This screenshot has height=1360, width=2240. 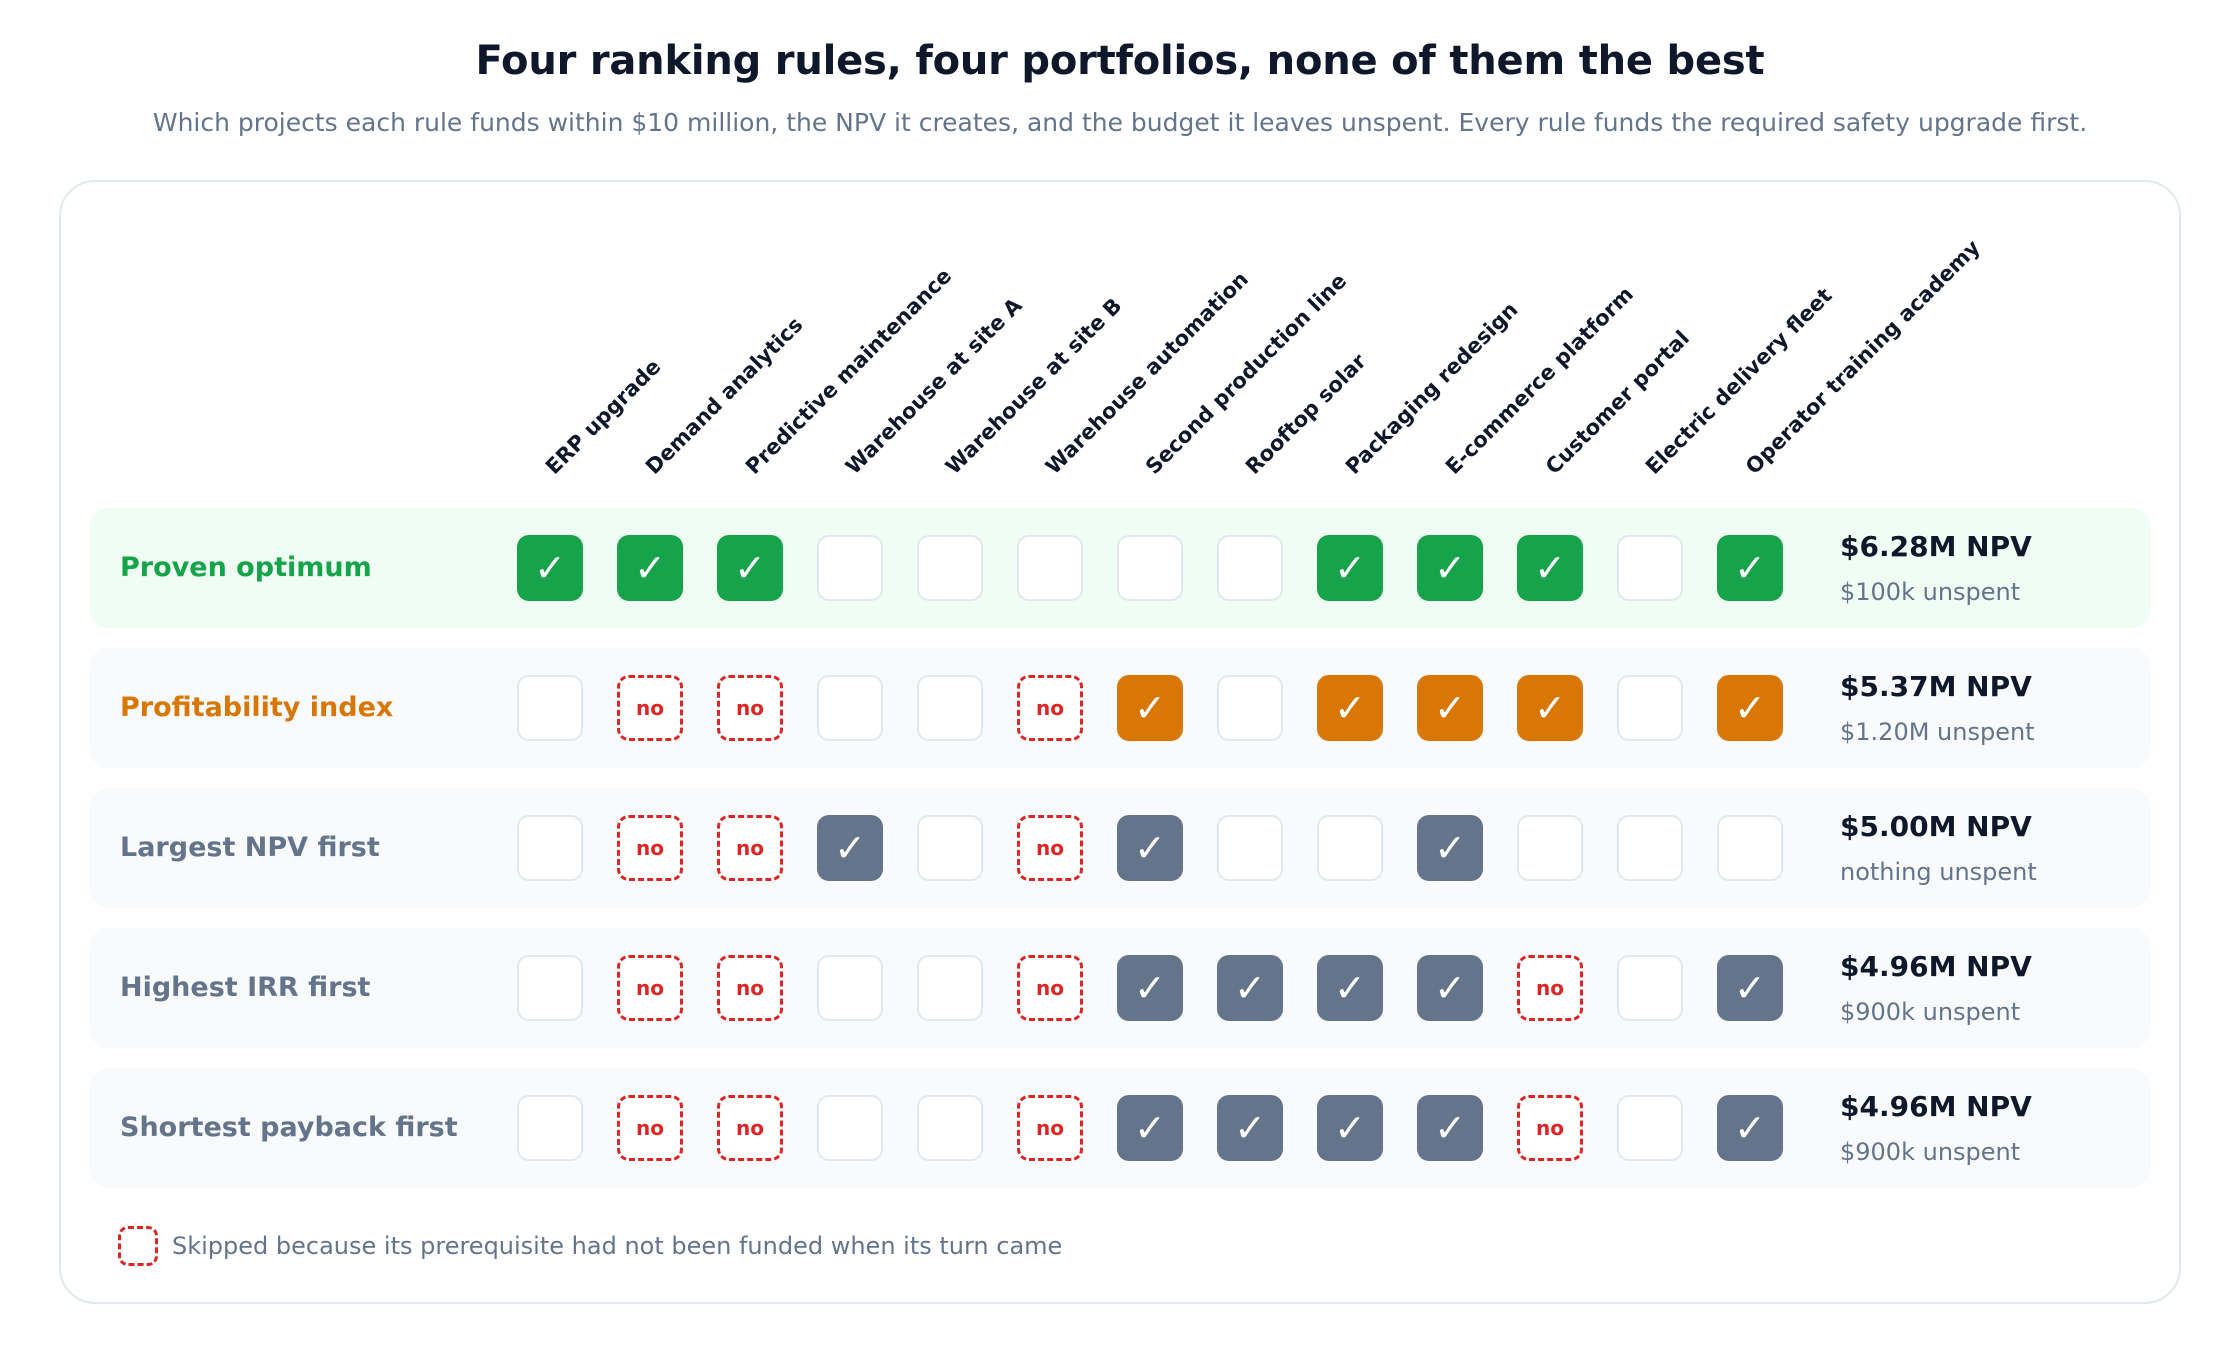 What do you see at coordinates (245, 987) in the screenshot?
I see `rule-label: Highest IRR first` at bounding box center [245, 987].